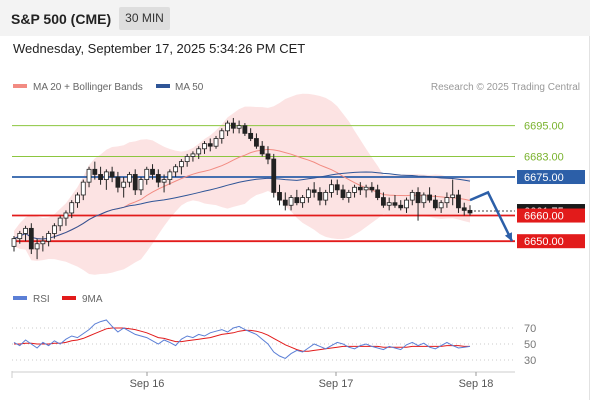 The image size is (590, 400). I want to click on x-tick-label: Sep 16, so click(147, 384).